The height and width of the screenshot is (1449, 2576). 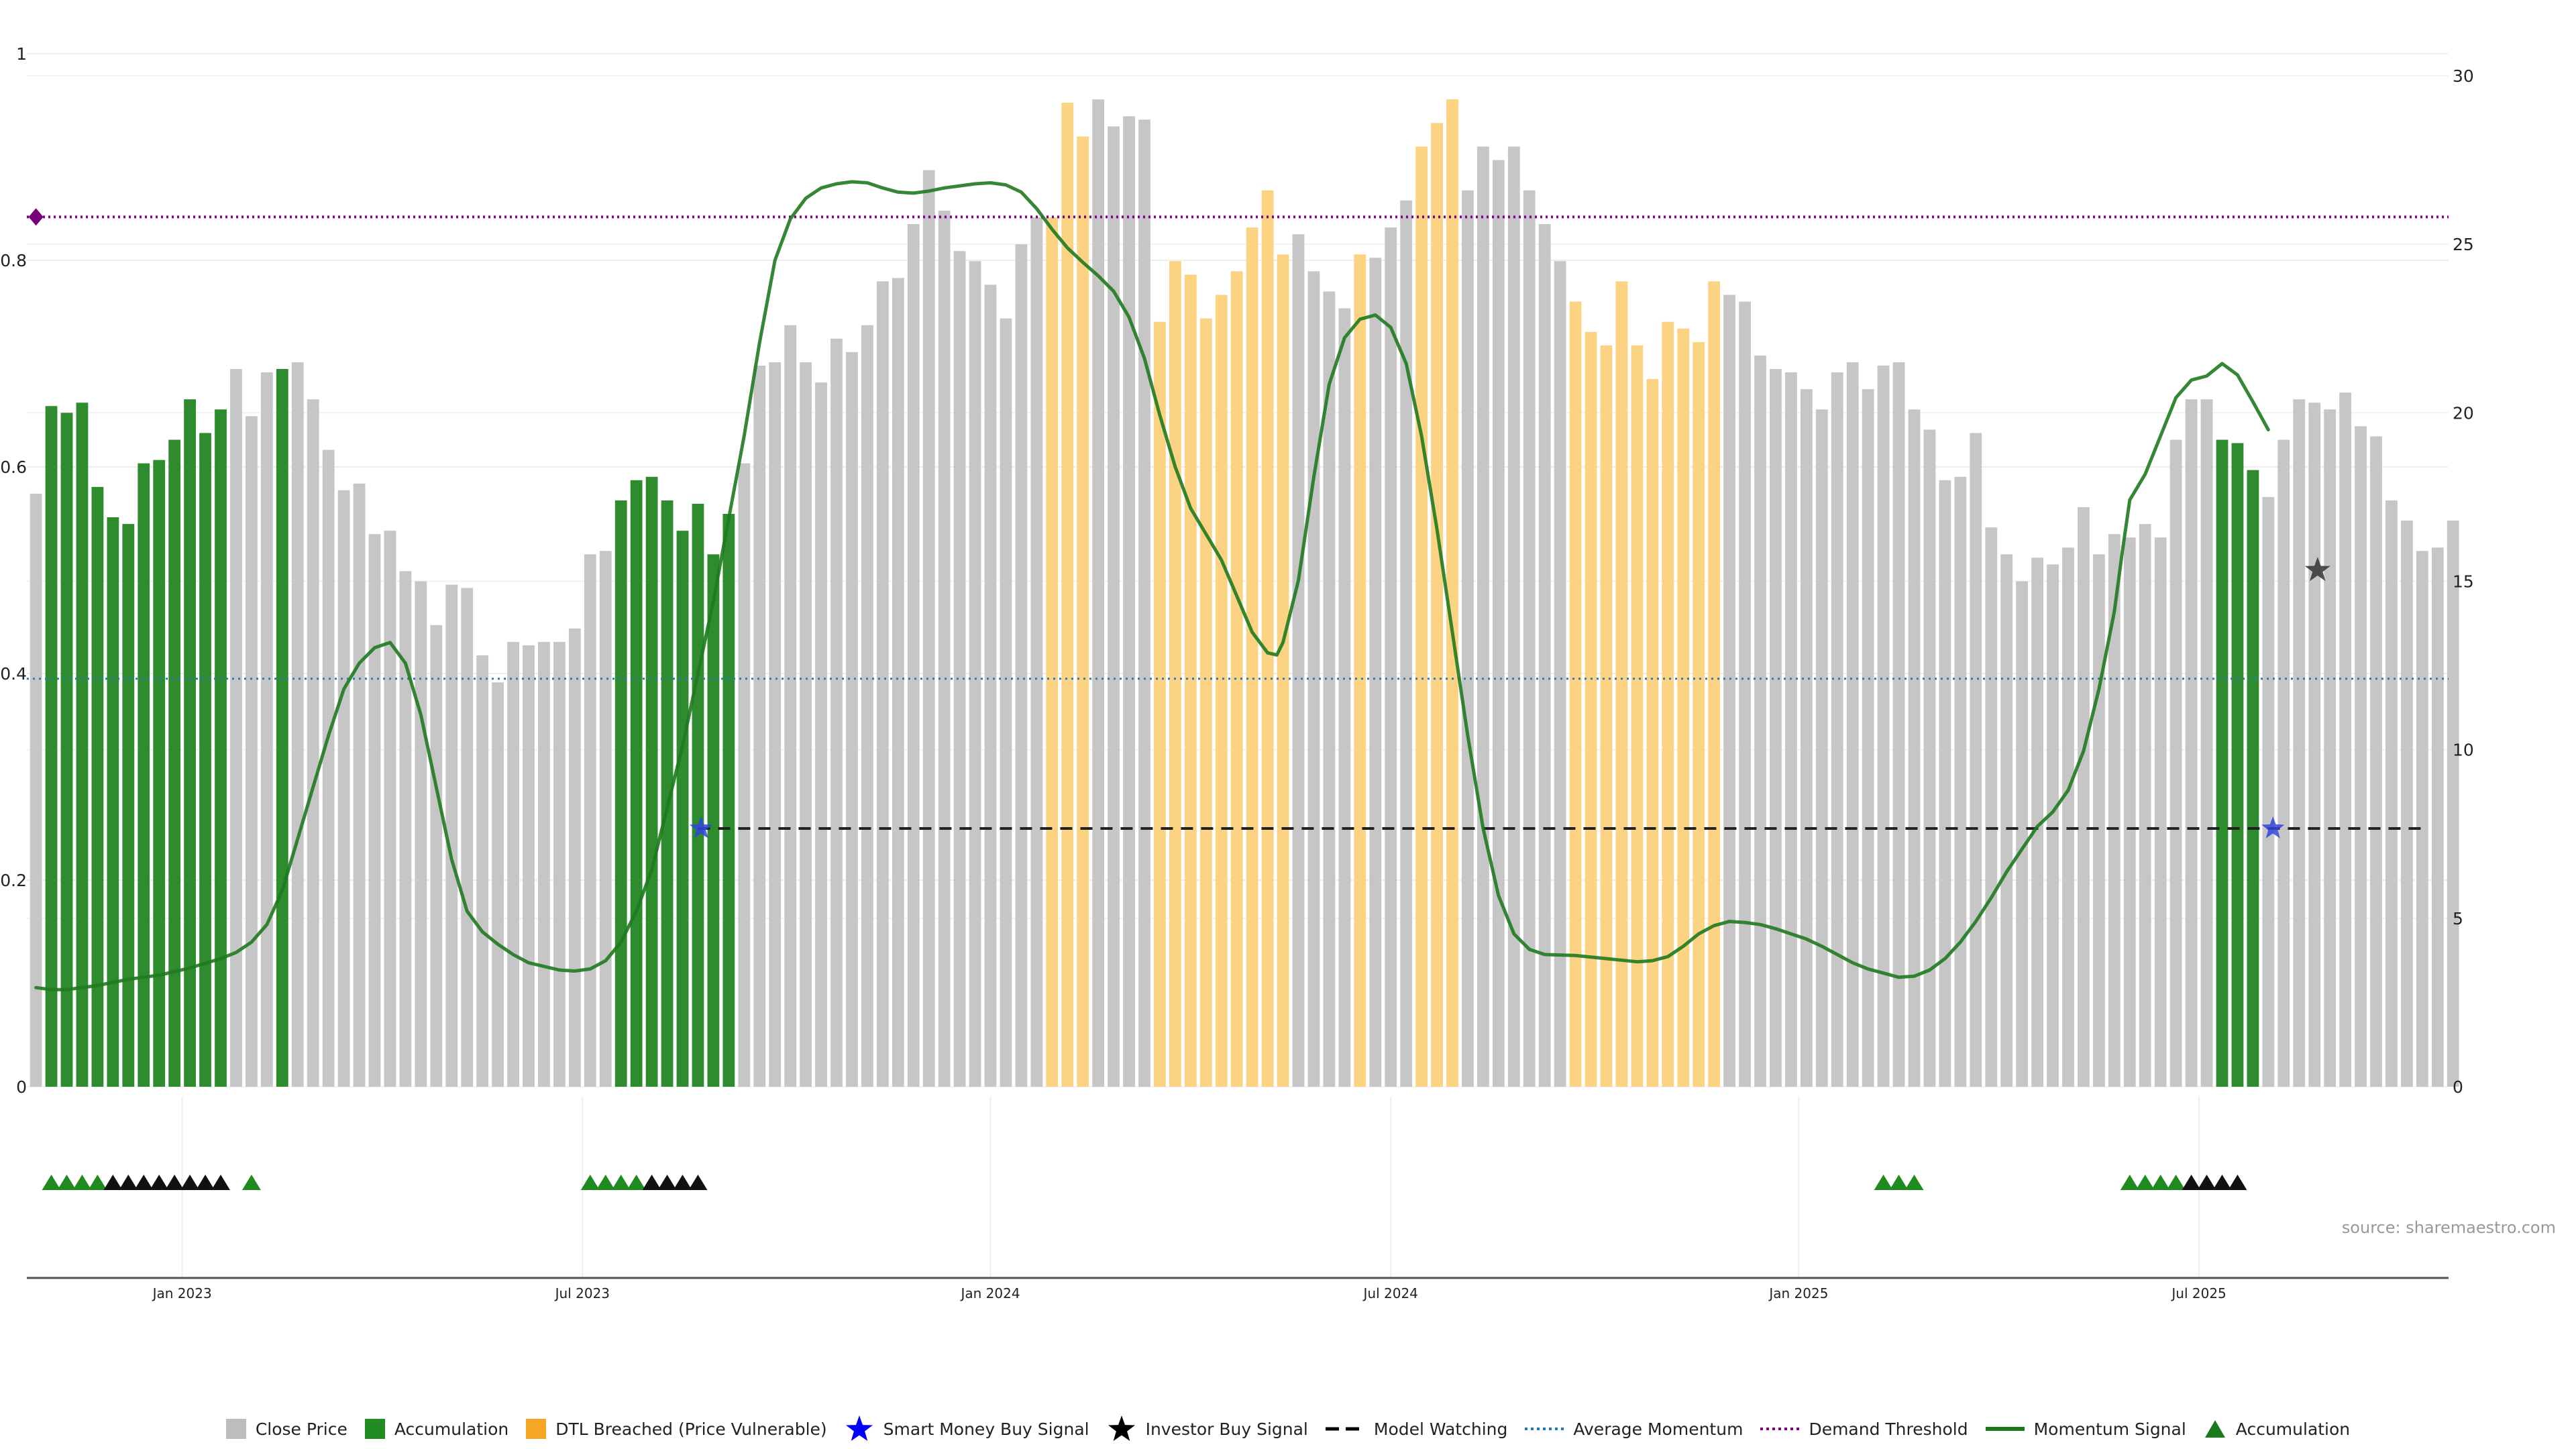 I want to click on legend-item: Average Momentum, so click(x=1634, y=1429).